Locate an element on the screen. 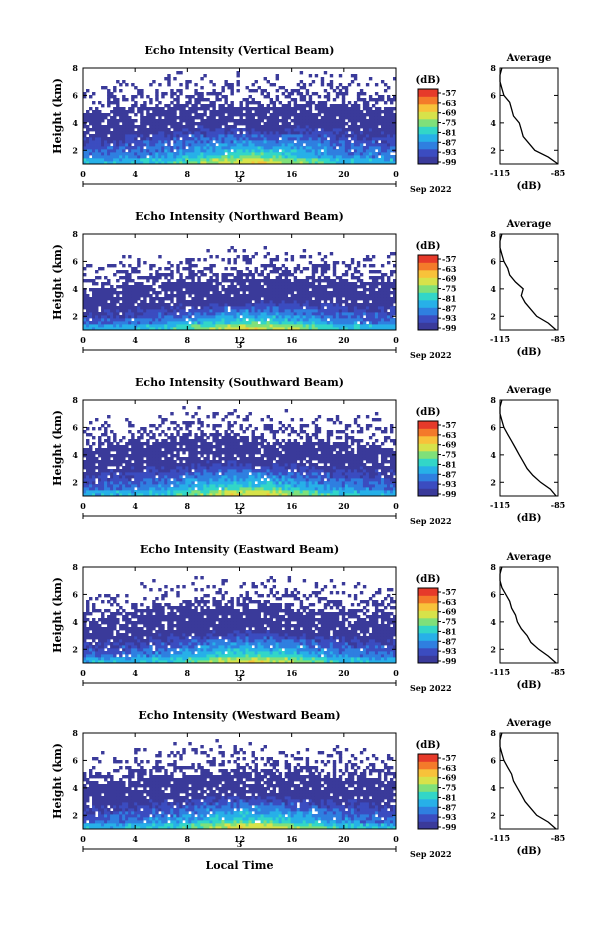  colorbar-swatch is located at coordinates (428, 297).